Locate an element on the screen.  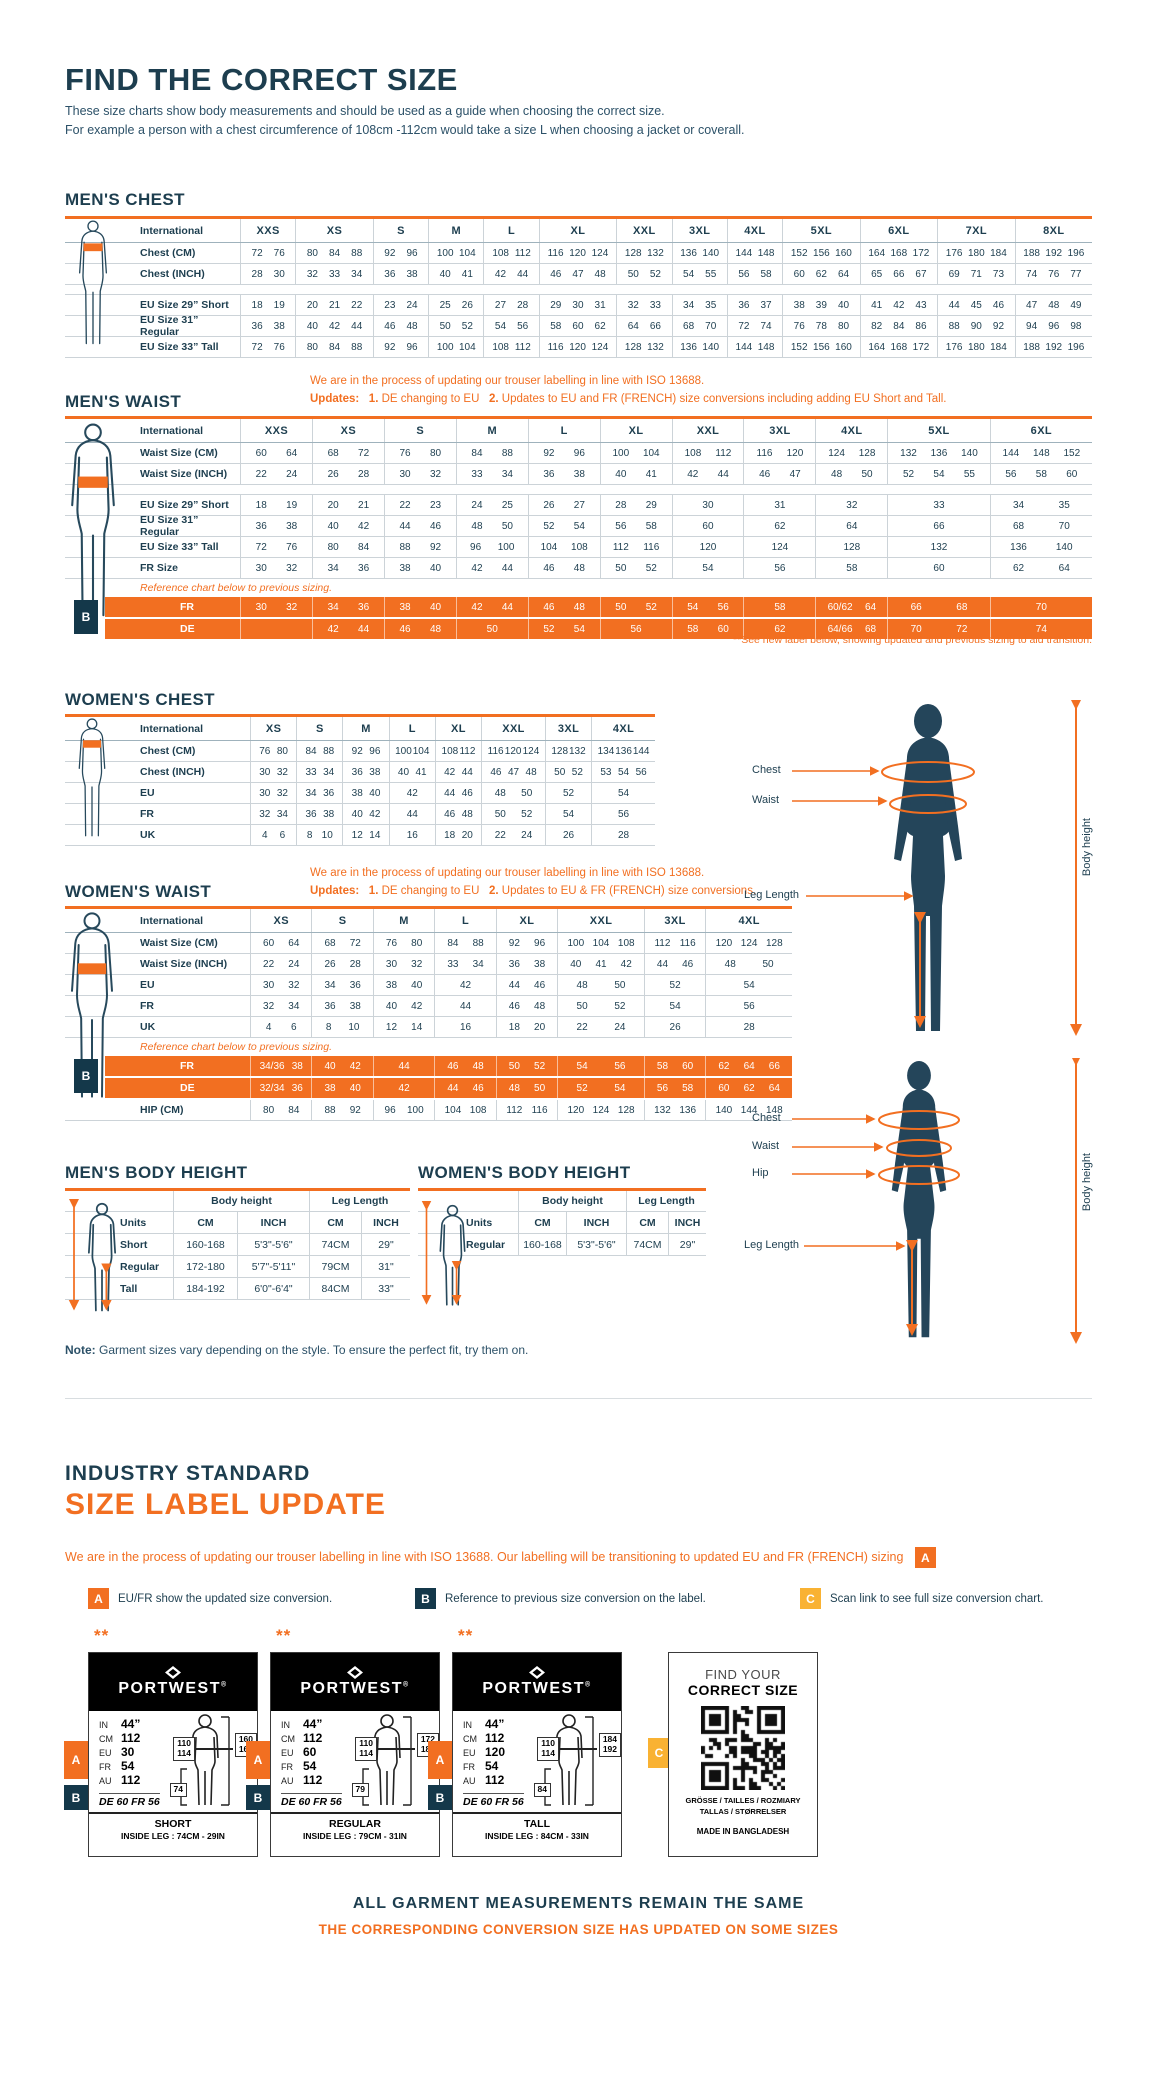
size-cell: 128 is located at coordinates (851, 547).